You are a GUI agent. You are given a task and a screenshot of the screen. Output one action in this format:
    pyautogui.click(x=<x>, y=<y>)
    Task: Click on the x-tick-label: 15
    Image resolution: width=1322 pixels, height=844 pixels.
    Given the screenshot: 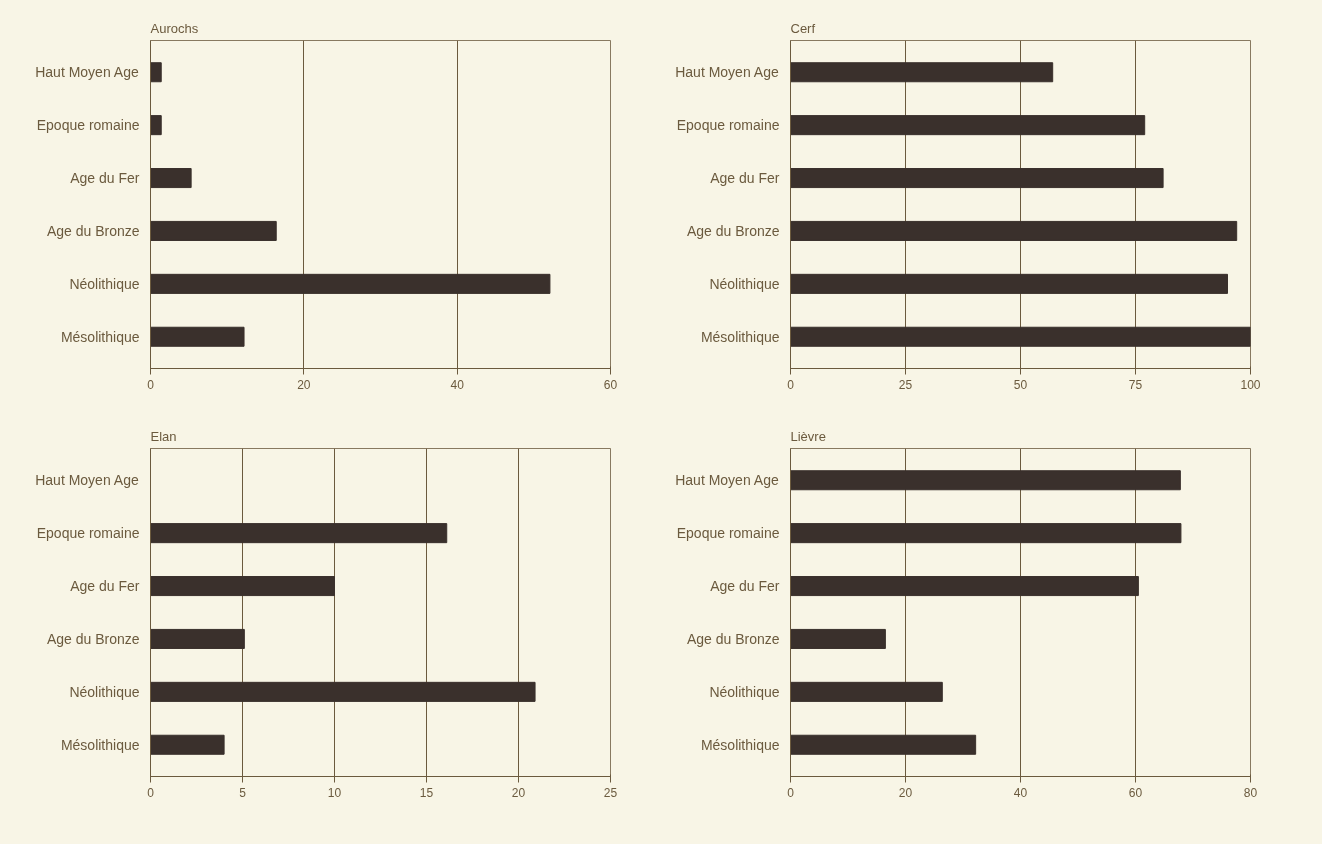 What is the action you would take?
    pyautogui.click(x=426, y=792)
    